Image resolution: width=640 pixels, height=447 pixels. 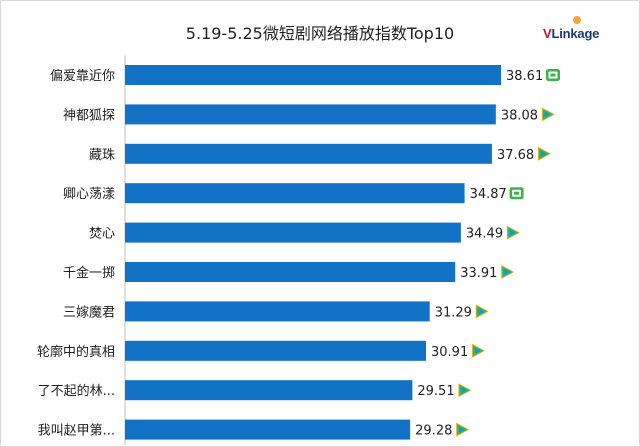 What do you see at coordinates (575, 33) in the screenshot?
I see `logo-text-rest: Linkage` at bounding box center [575, 33].